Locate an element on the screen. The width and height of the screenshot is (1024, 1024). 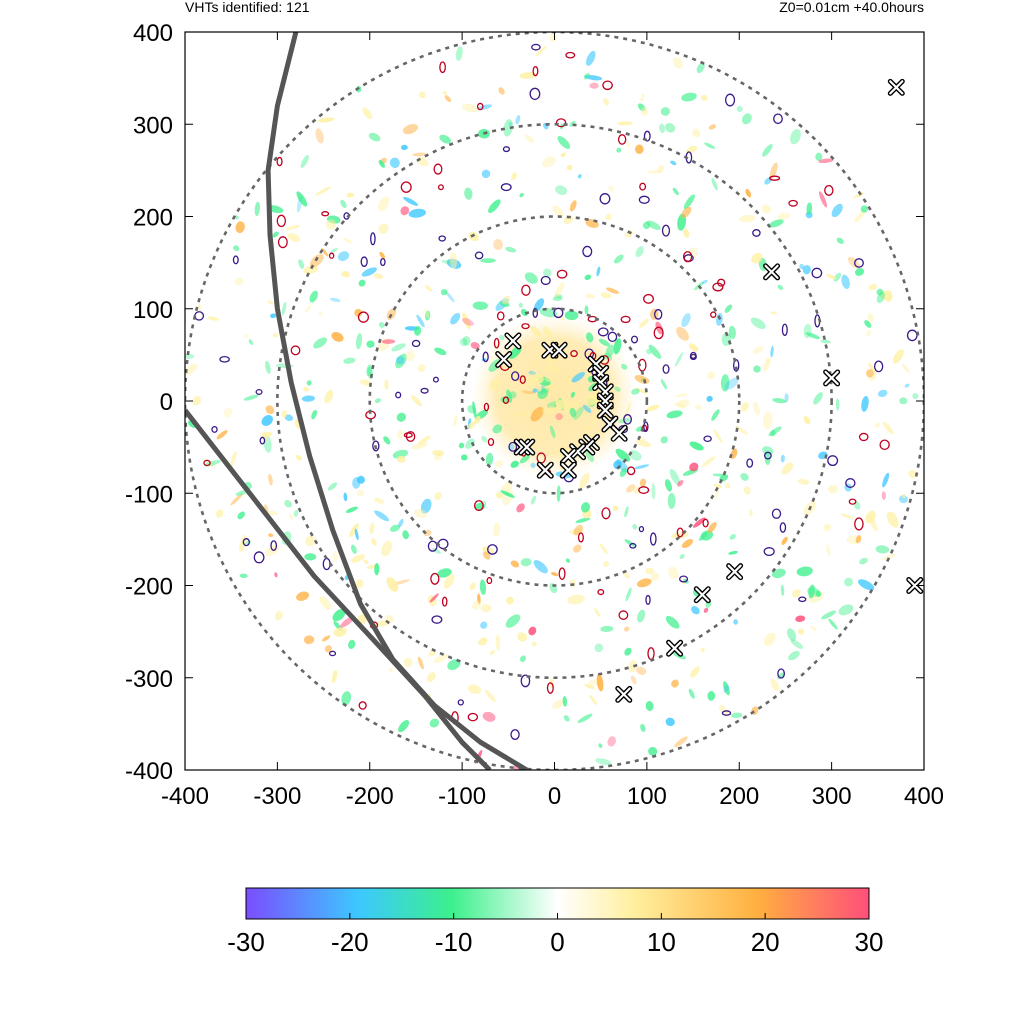
colorbar-ticks: -30 -20 -10 0 10 20 30 is located at coordinates (555, 935).